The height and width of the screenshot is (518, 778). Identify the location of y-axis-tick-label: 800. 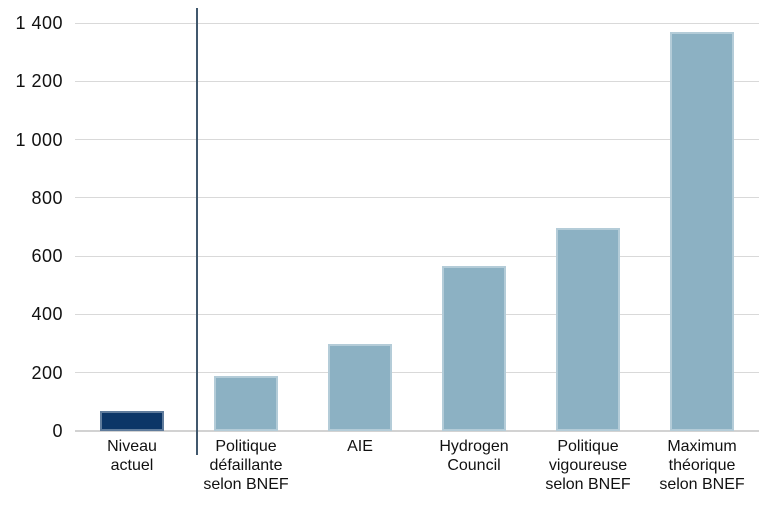
(47, 197).